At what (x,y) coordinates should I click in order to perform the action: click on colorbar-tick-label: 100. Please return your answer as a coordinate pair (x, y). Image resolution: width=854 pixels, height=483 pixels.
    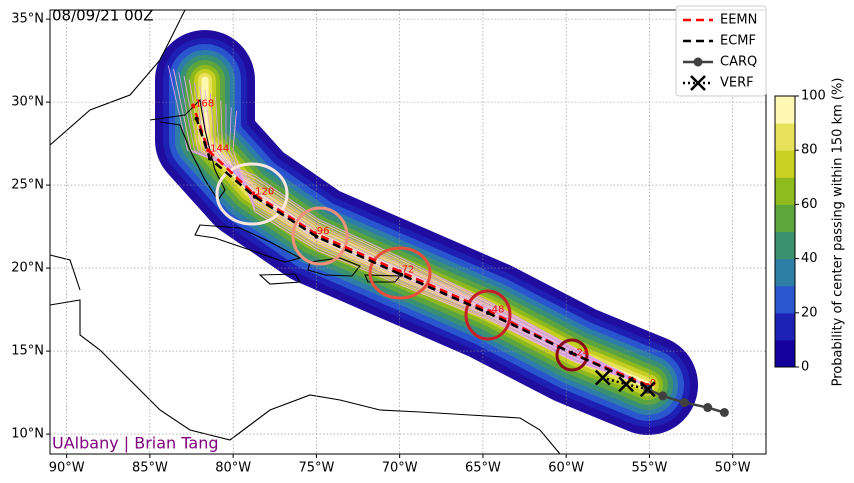
    Looking at the image, I should click on (813, 96).